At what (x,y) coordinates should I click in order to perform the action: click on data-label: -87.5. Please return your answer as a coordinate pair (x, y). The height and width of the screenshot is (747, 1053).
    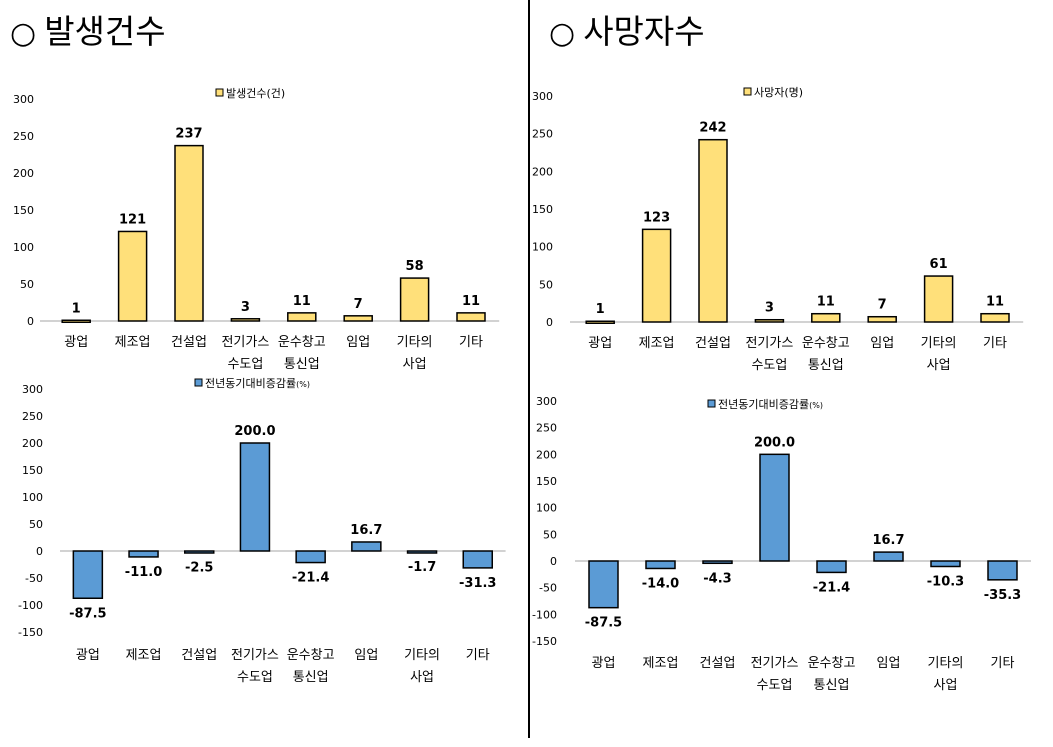
    Looking at the image, I should click on (603, 623).